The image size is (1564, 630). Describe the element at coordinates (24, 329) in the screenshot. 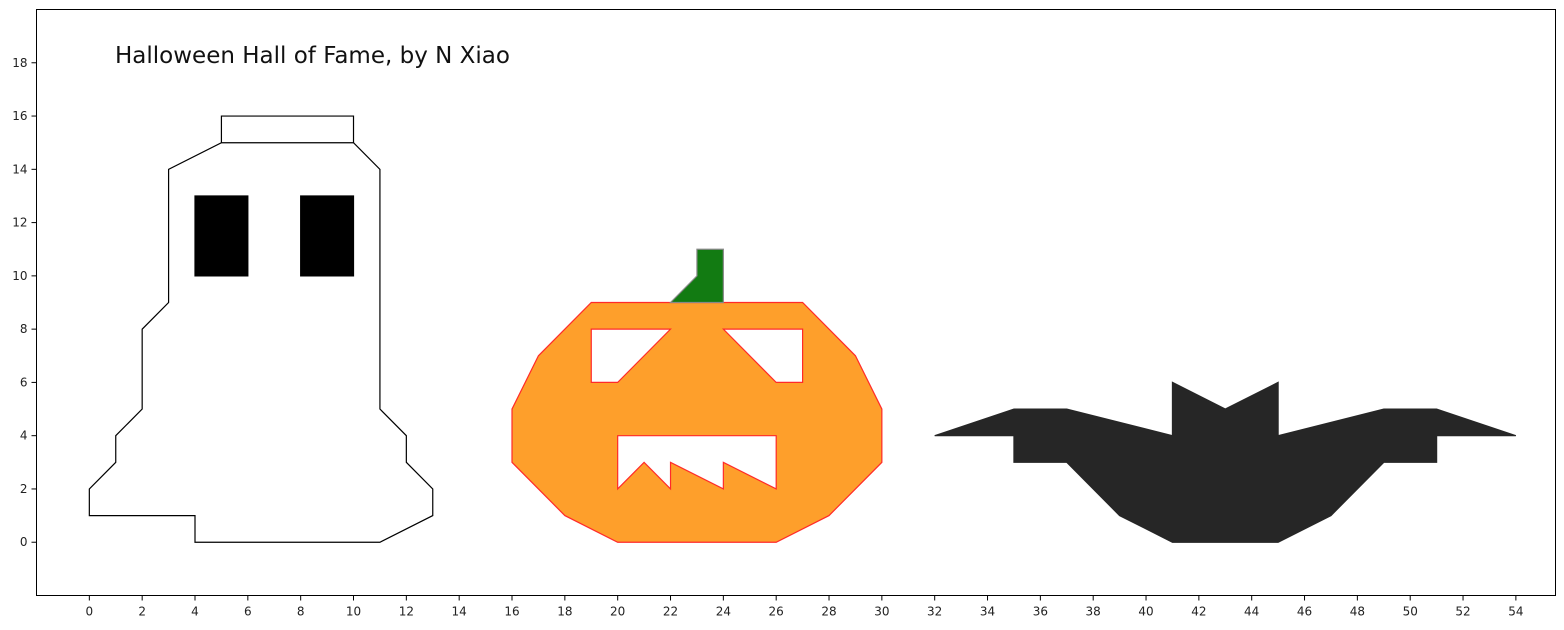

I see `y-tick-label: 8` at that location.